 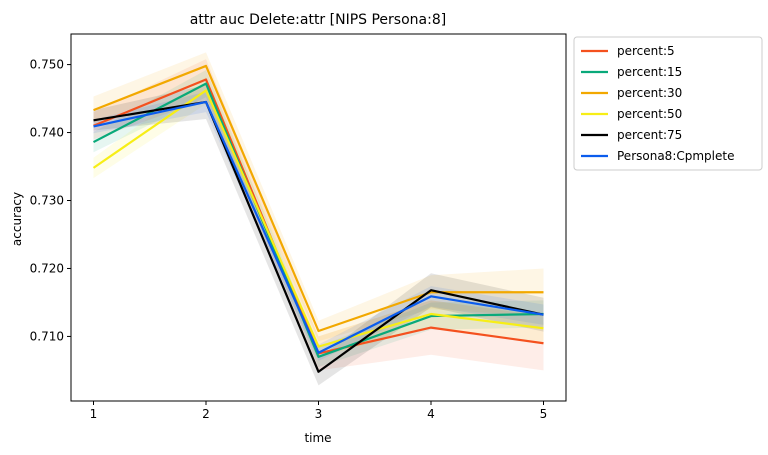 I want to click on x-tick-label: 2, so click(x=206, y=414).